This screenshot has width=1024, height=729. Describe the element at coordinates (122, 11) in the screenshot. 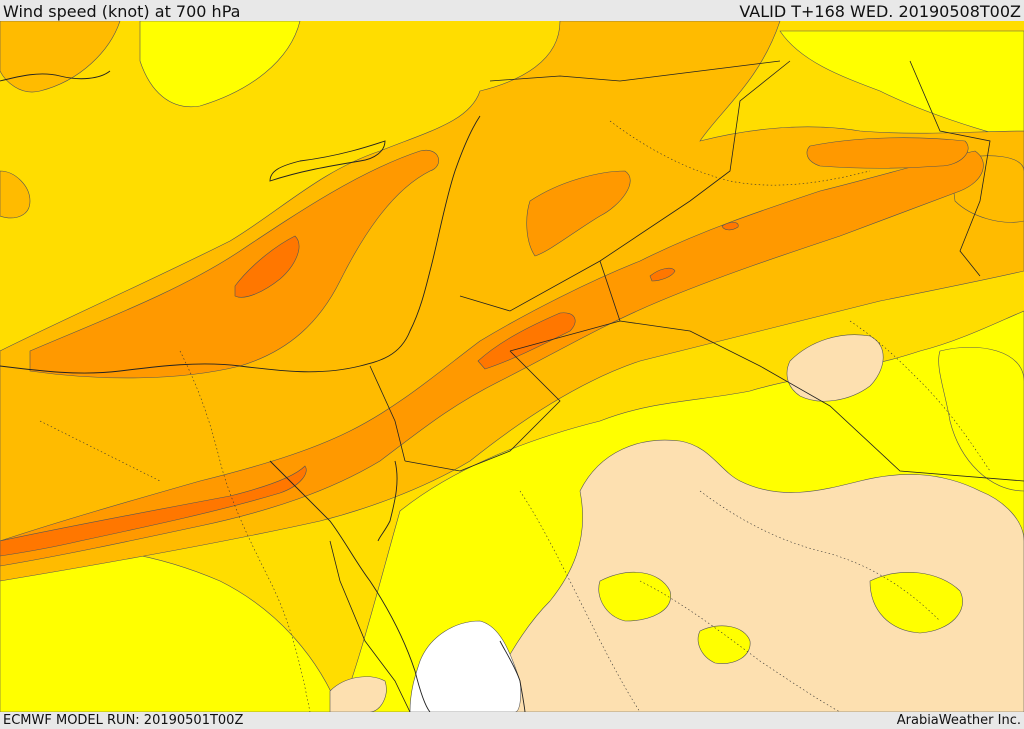

I see `map-title: Wind speed (knot) at 700 hPa` at that location.